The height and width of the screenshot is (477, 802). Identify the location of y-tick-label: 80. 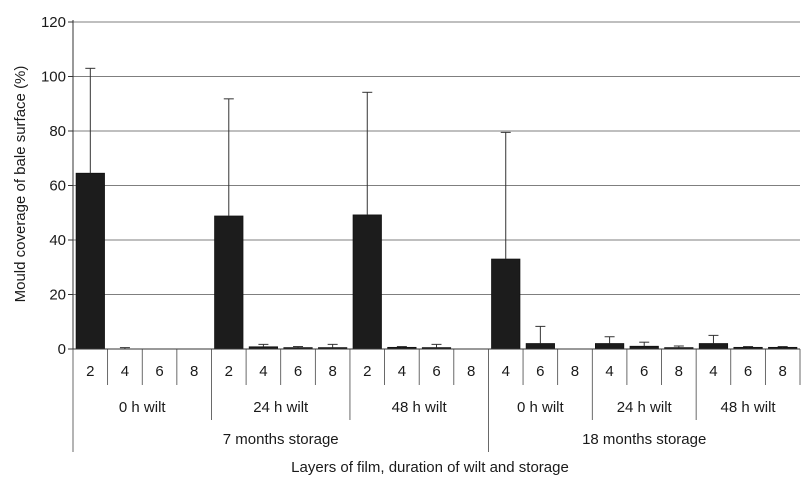
(57, 131).